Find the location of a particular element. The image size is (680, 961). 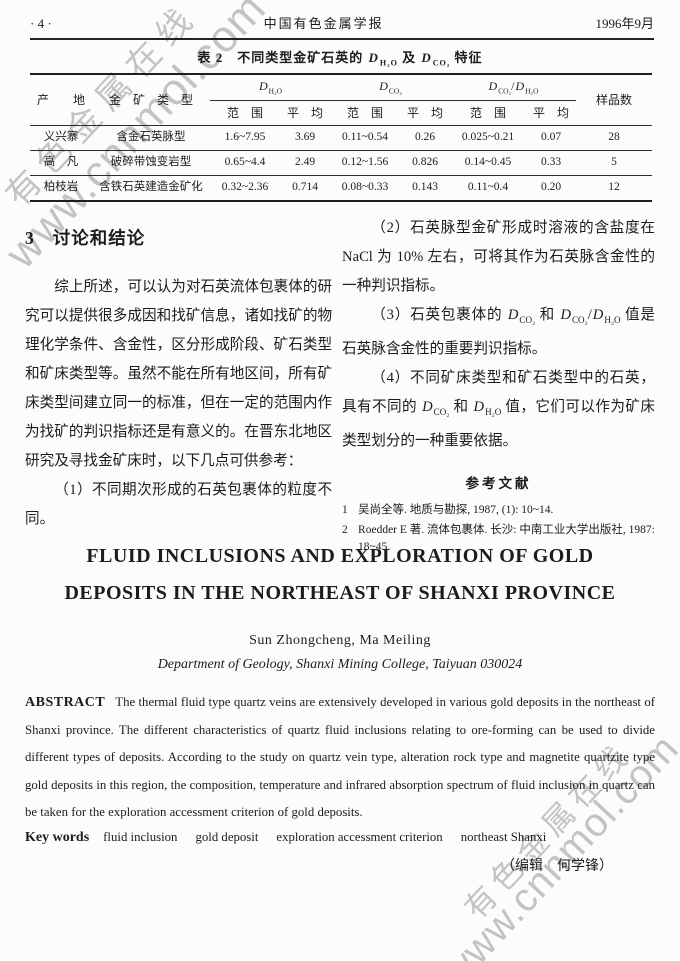

journal-title: 中国有色金属学报 is located at coordinates (323, 23).